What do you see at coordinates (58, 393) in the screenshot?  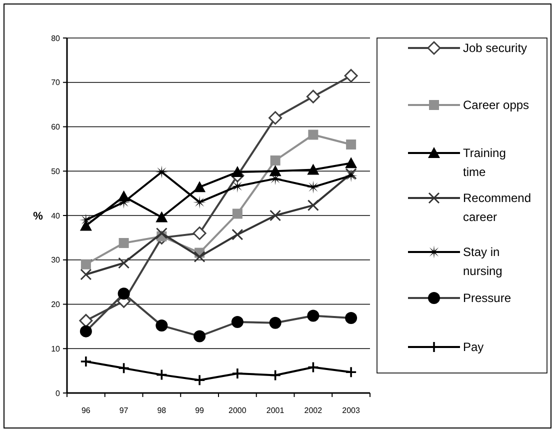 I see `y-tick-label: 0` at bounding box center [58, 393].